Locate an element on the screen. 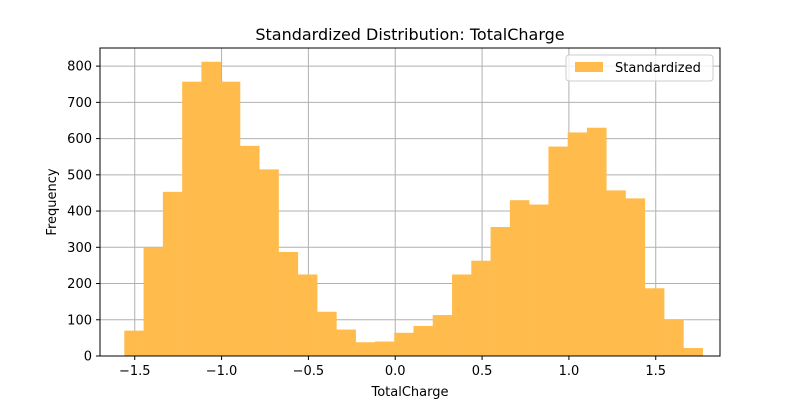  x-tick-label: 0.5 is located at coordinates (482, 371).